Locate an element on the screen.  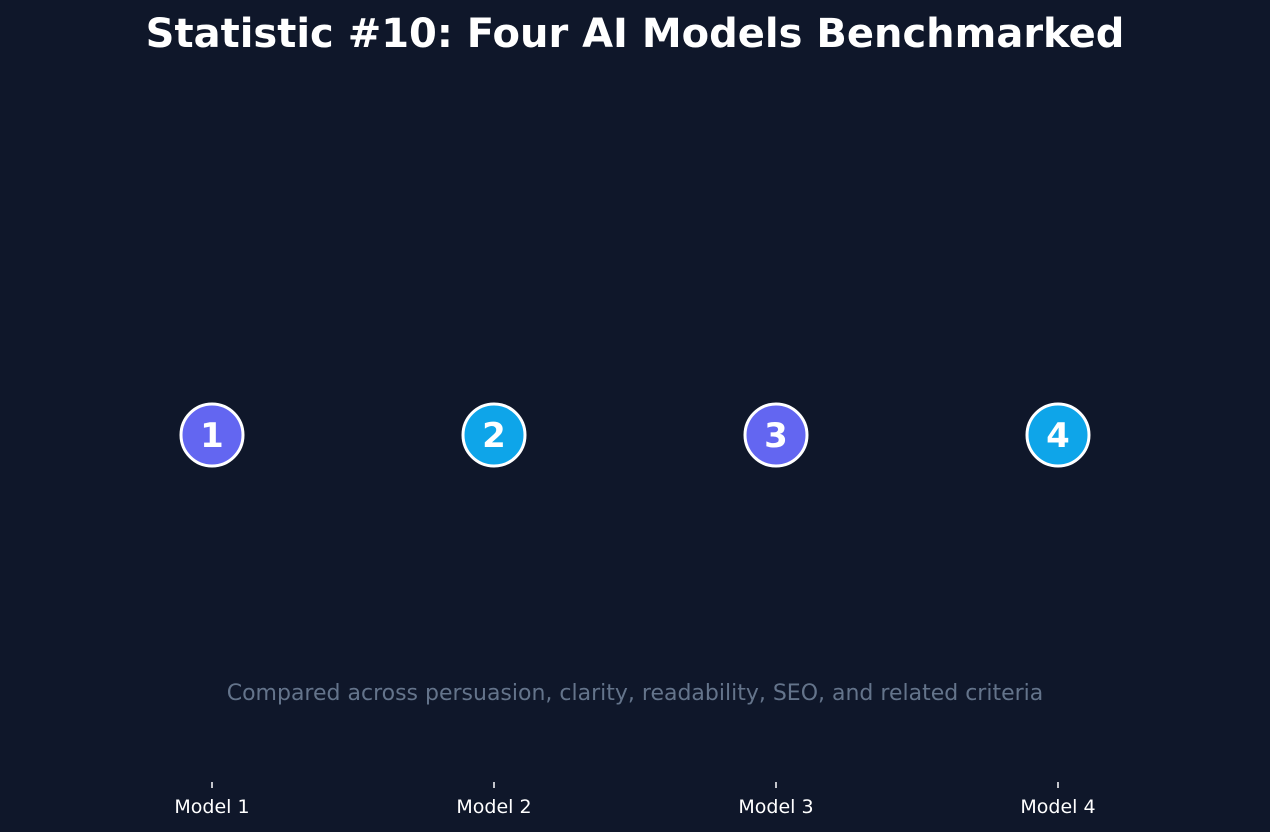
data-point-label: 1 is located at coordinates (212, 436).